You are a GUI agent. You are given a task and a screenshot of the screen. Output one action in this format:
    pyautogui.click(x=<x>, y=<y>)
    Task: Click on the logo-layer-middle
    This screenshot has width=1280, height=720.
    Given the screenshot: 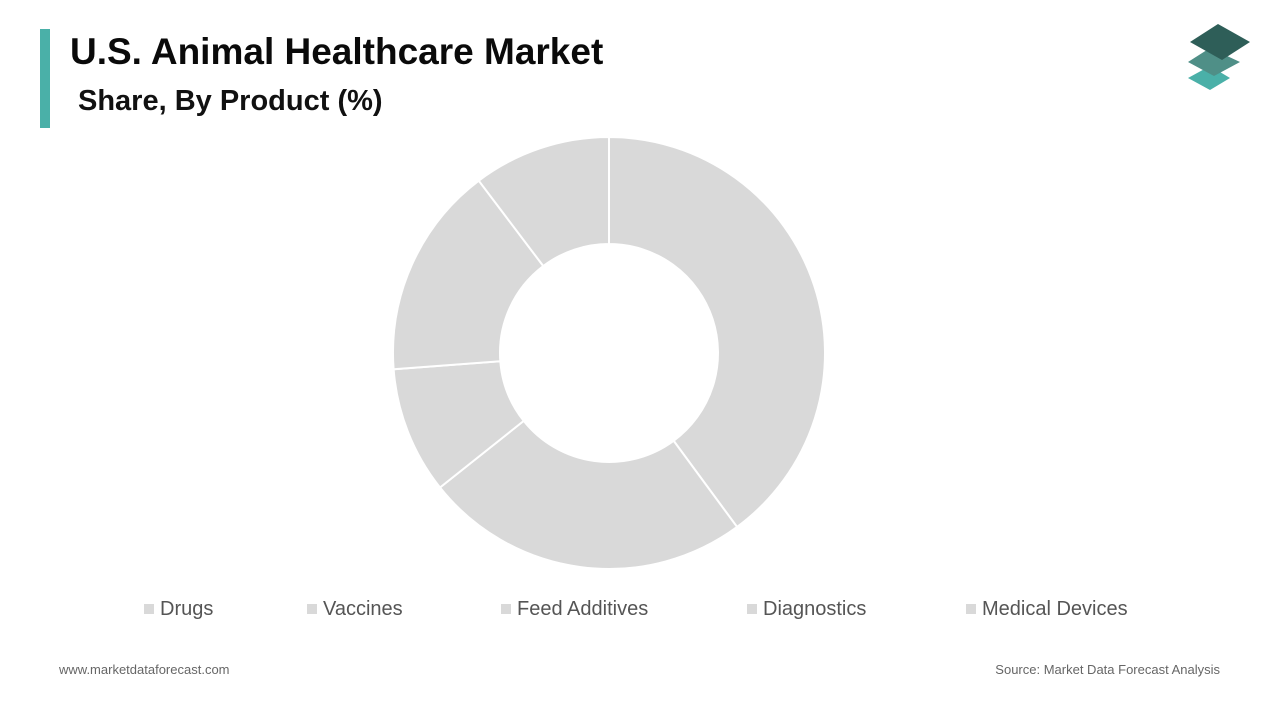 What is the action you would take?
    pyautogui.click(x=1214, y=62)
    